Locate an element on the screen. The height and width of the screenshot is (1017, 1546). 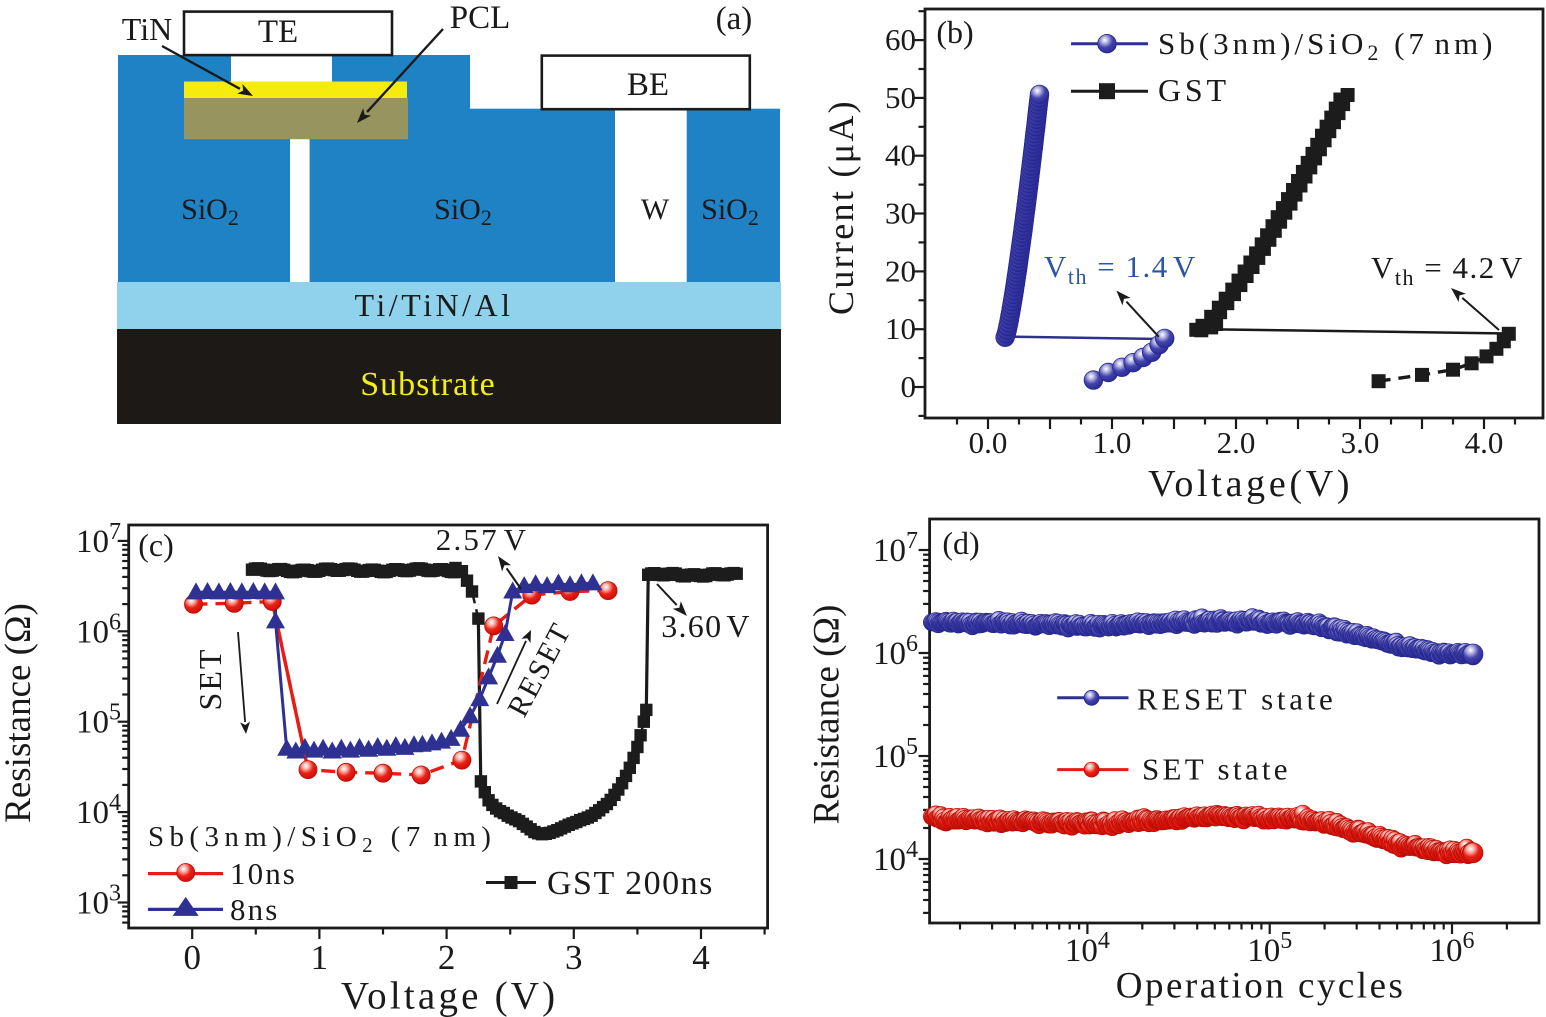
svg-text: Substrate is located at coordinates (428, 384).